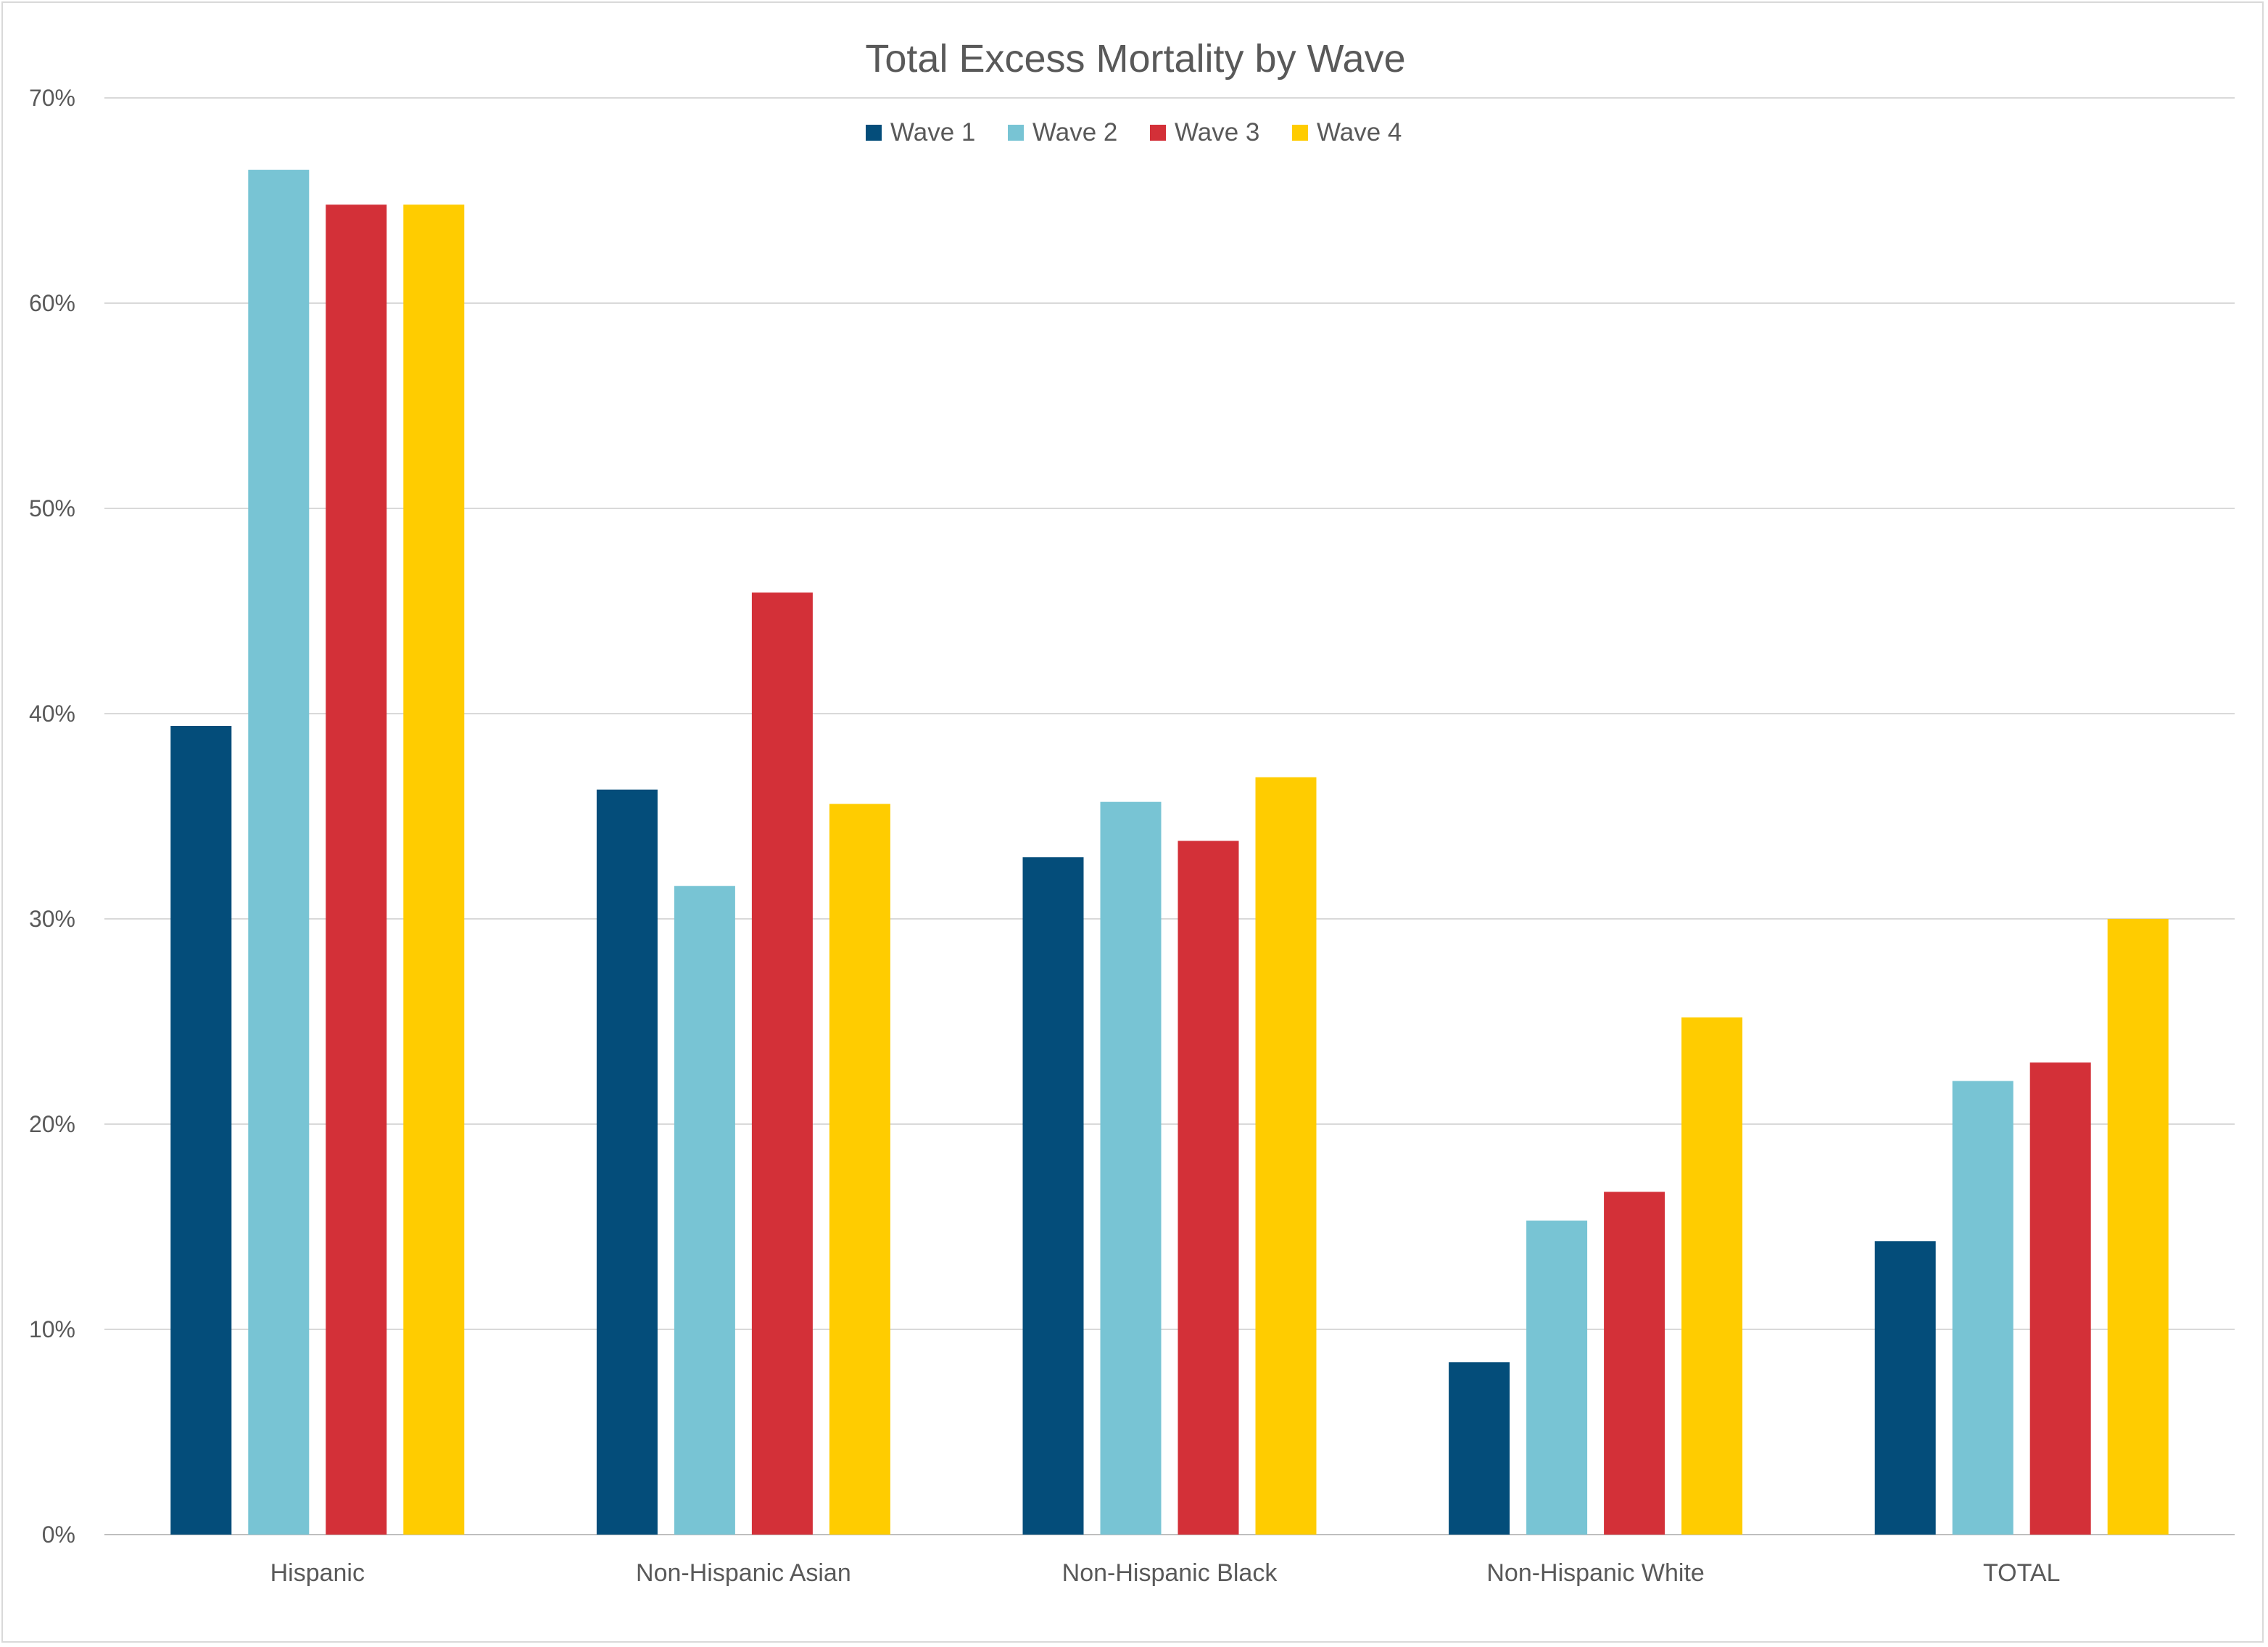  Describe the element at coordinates (52, 1329) in the screenshot. I see `y-tick-label: 10%` at that location.